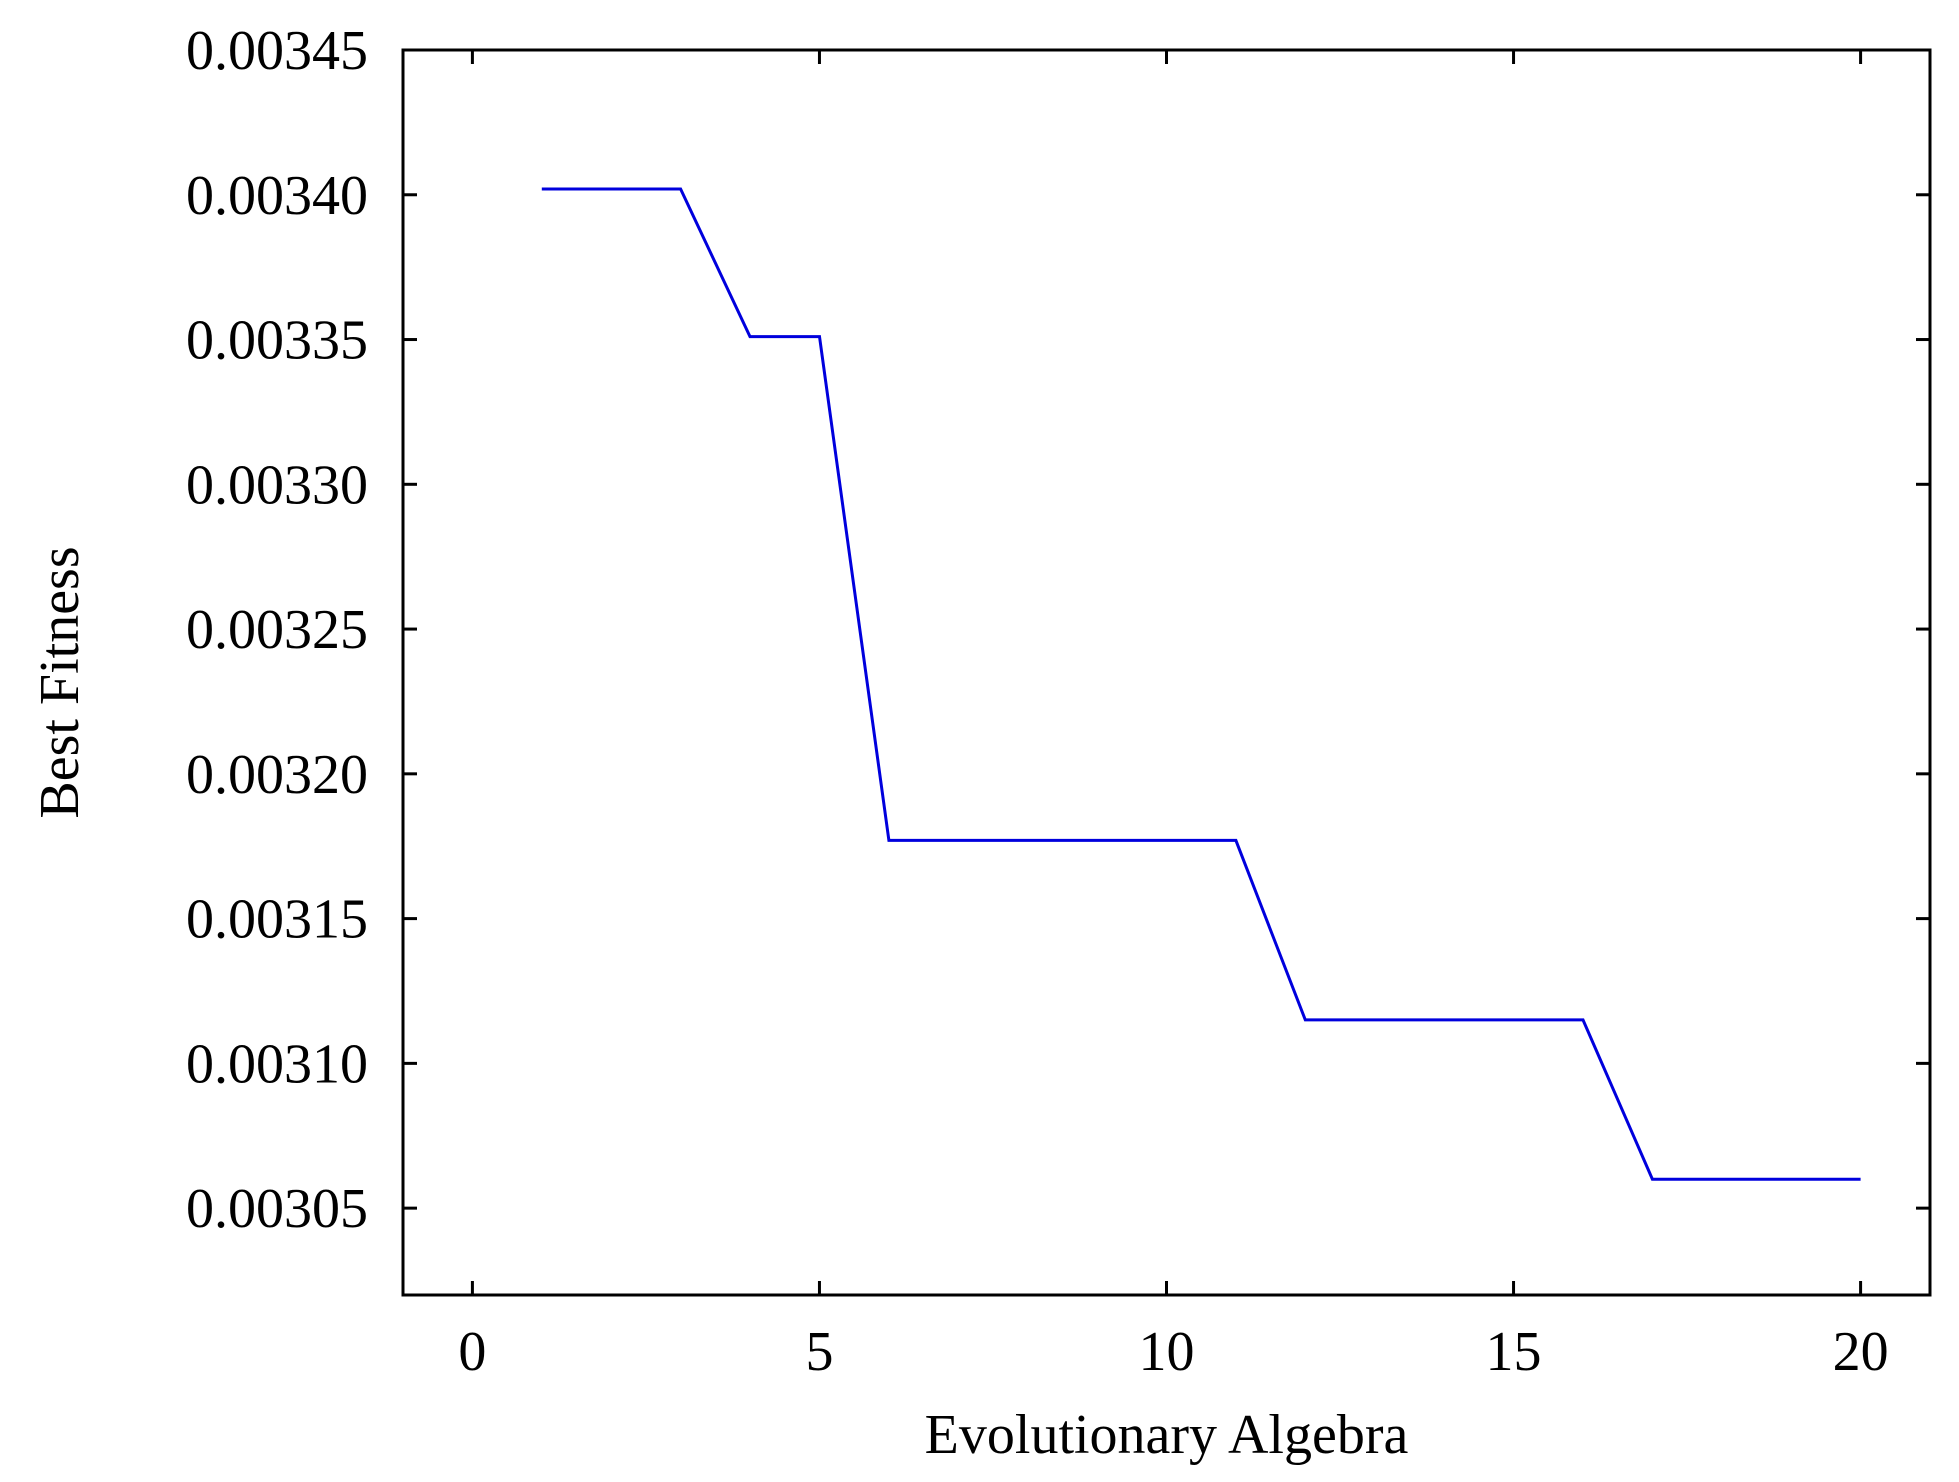  Describe the element at coordinates (277, 630) in the screenshot. I see `y-tick-label: 0.00325` at that location.